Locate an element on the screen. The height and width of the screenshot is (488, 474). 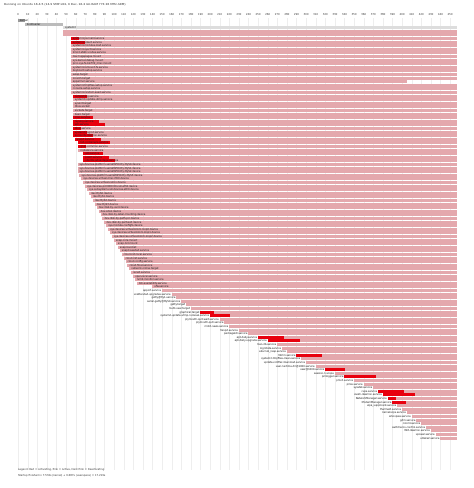
unit-label: lxd-containers.service is located at coordinates (94, 143).